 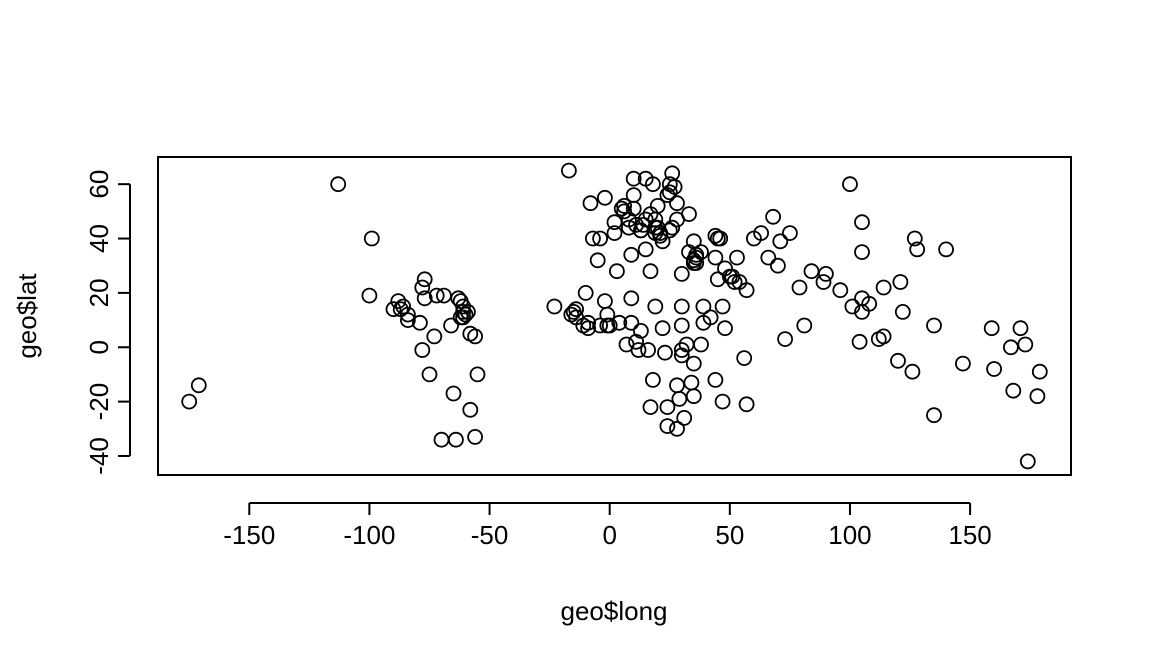 What do you see at coordinates (99, 402) in the screenshot?
I see `y-tick-label: -20` at bounding box center [99, 402].